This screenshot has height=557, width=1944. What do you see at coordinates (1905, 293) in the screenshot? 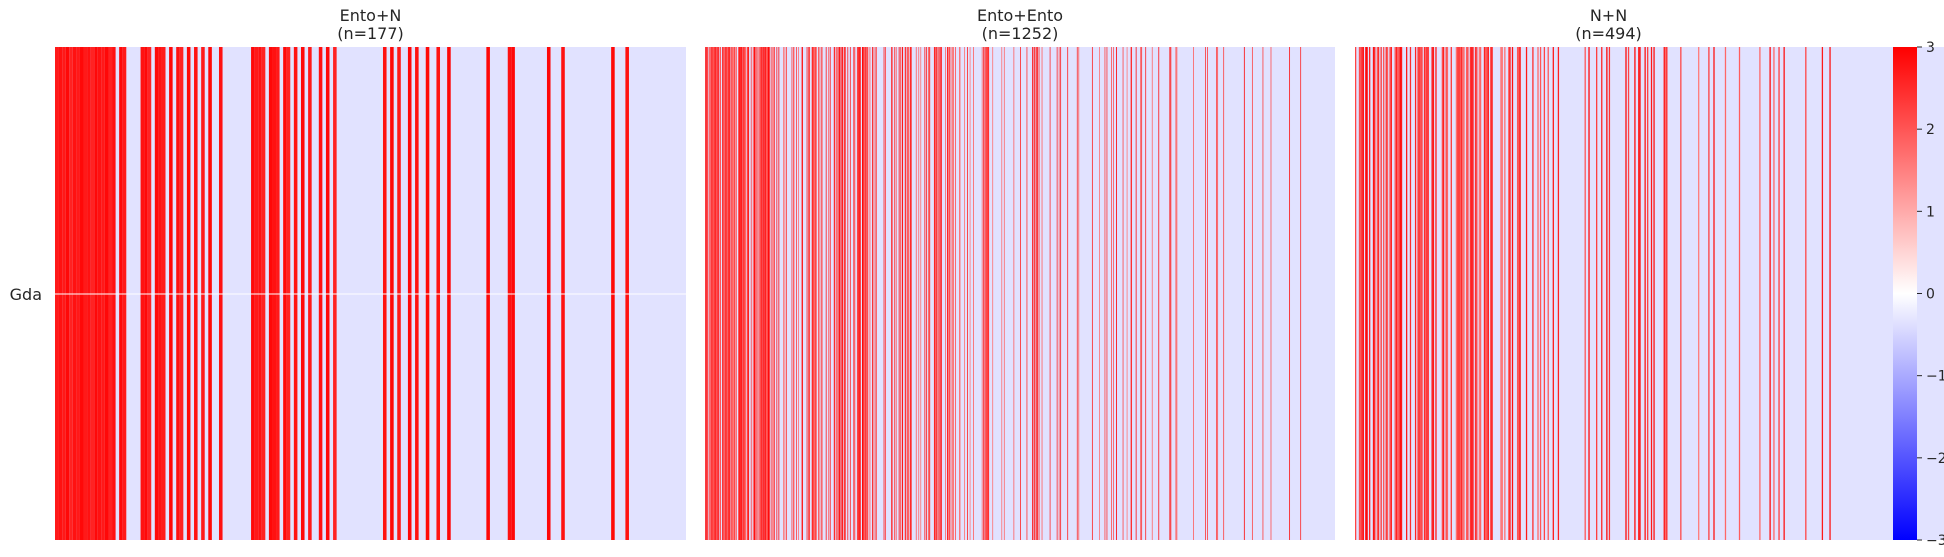
I see `colorbar` at bounding box center [1905, 293].